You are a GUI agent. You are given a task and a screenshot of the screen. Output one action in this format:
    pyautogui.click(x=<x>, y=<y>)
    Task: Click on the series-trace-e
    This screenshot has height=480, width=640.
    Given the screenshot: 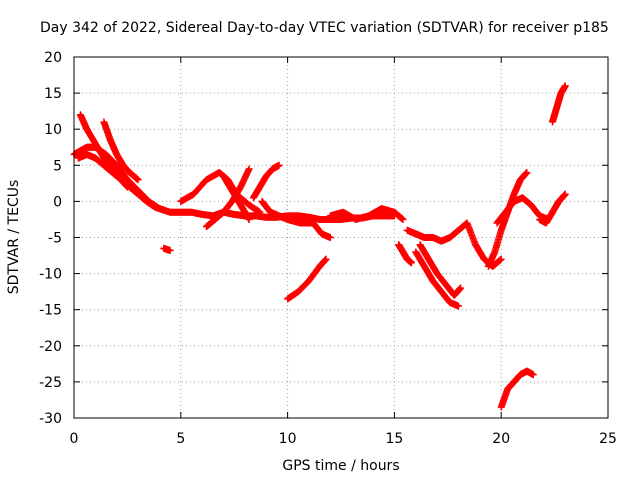 What is the action you would take?
    pyautogui.click(x=167, y=249)
    